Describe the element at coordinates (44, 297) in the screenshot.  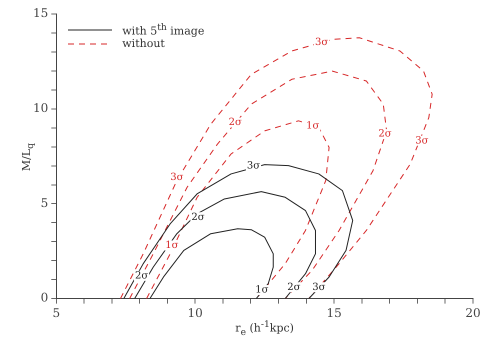
I see `y-tick-label: 0` at that location.